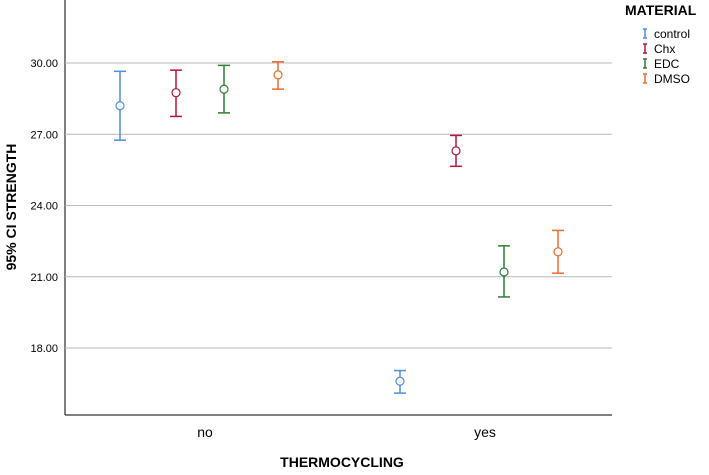 The height and width of the screenshot is (475, 709). What do you see at coordinates (346, 432) in the screenshot?
I see `x-tick-labels: no yes` at bounding box center [346, 432].